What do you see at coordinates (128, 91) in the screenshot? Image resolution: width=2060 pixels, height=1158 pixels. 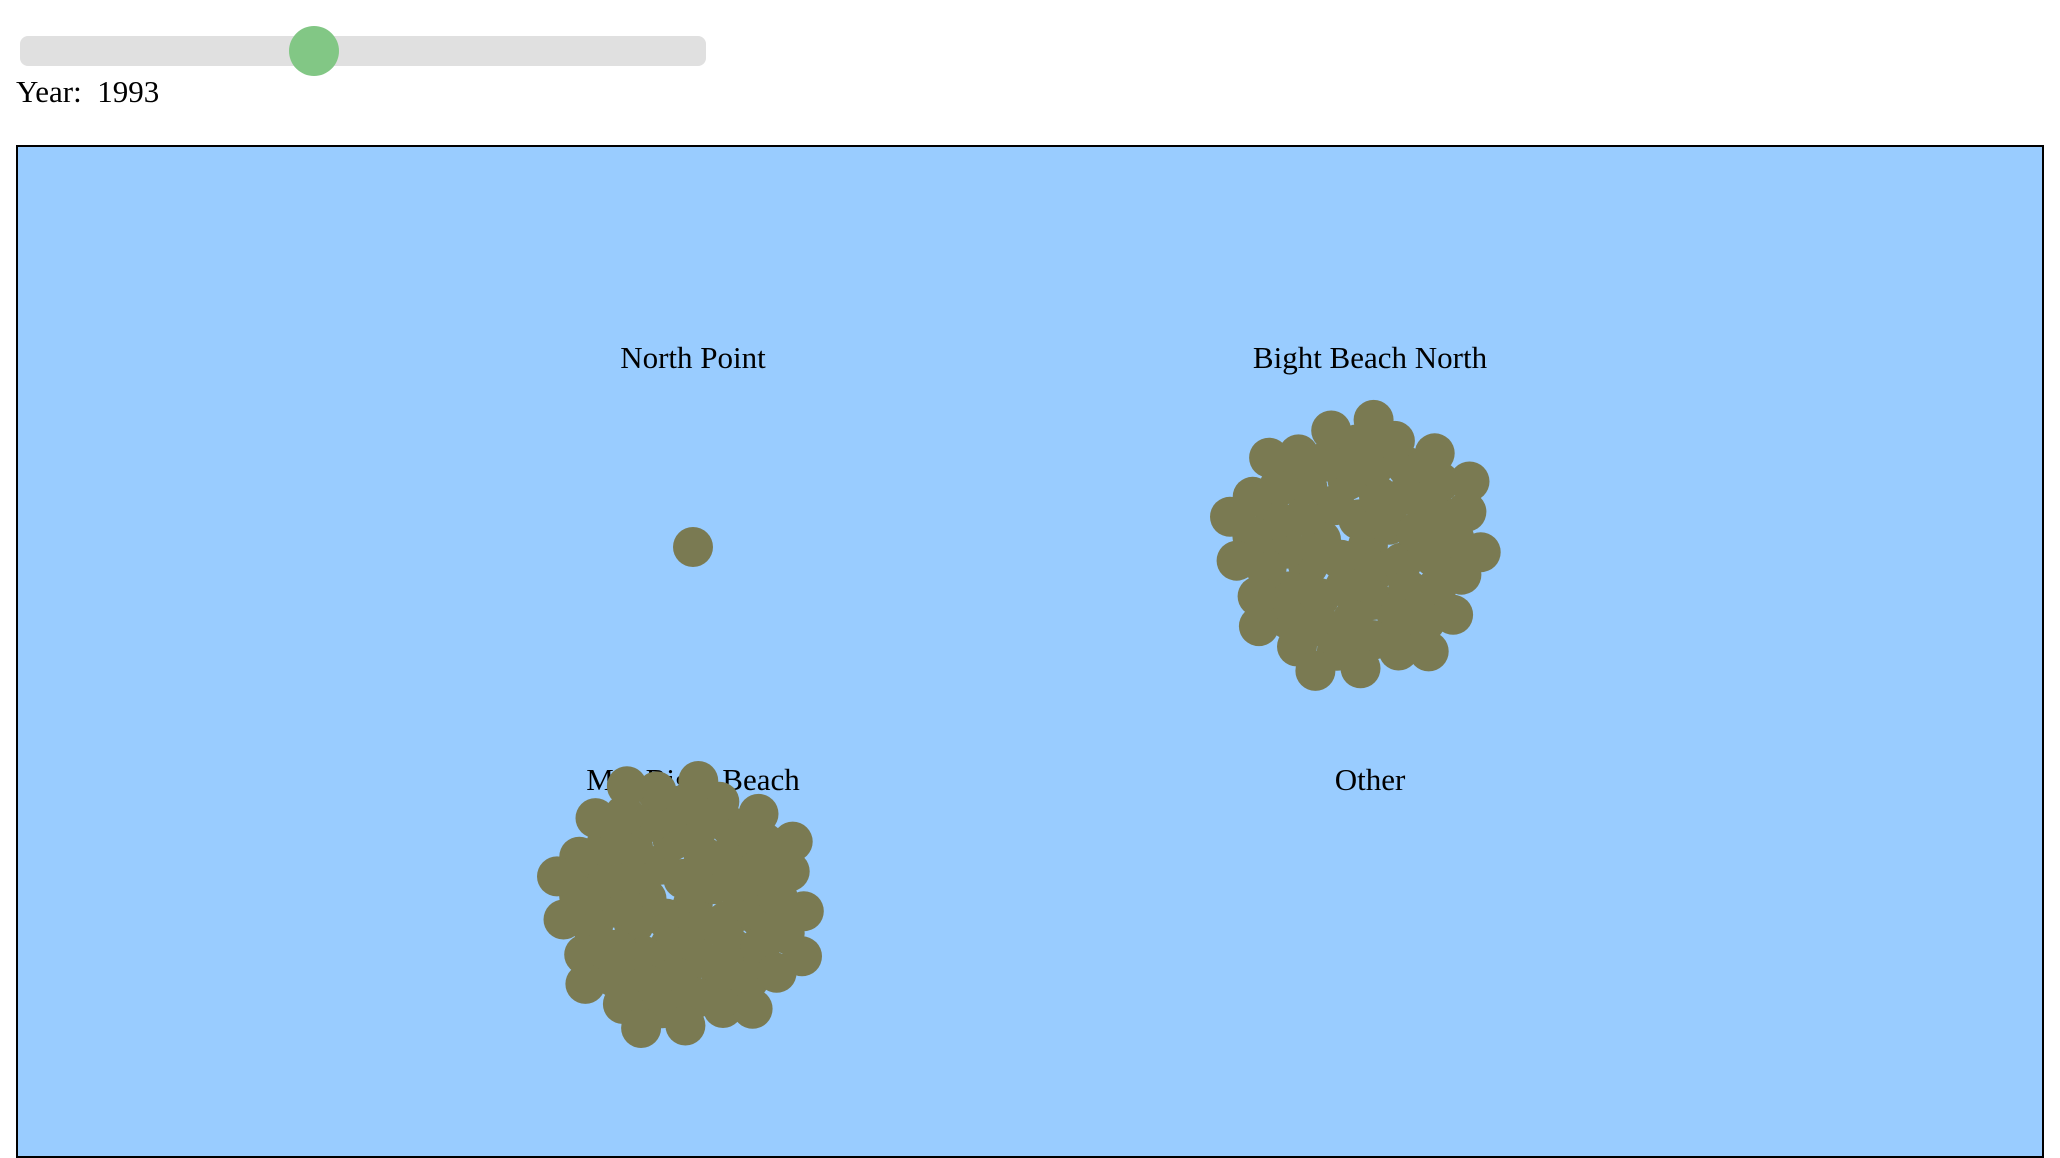 I see `year-label-value: 1993` at bounding box center [128, 91].